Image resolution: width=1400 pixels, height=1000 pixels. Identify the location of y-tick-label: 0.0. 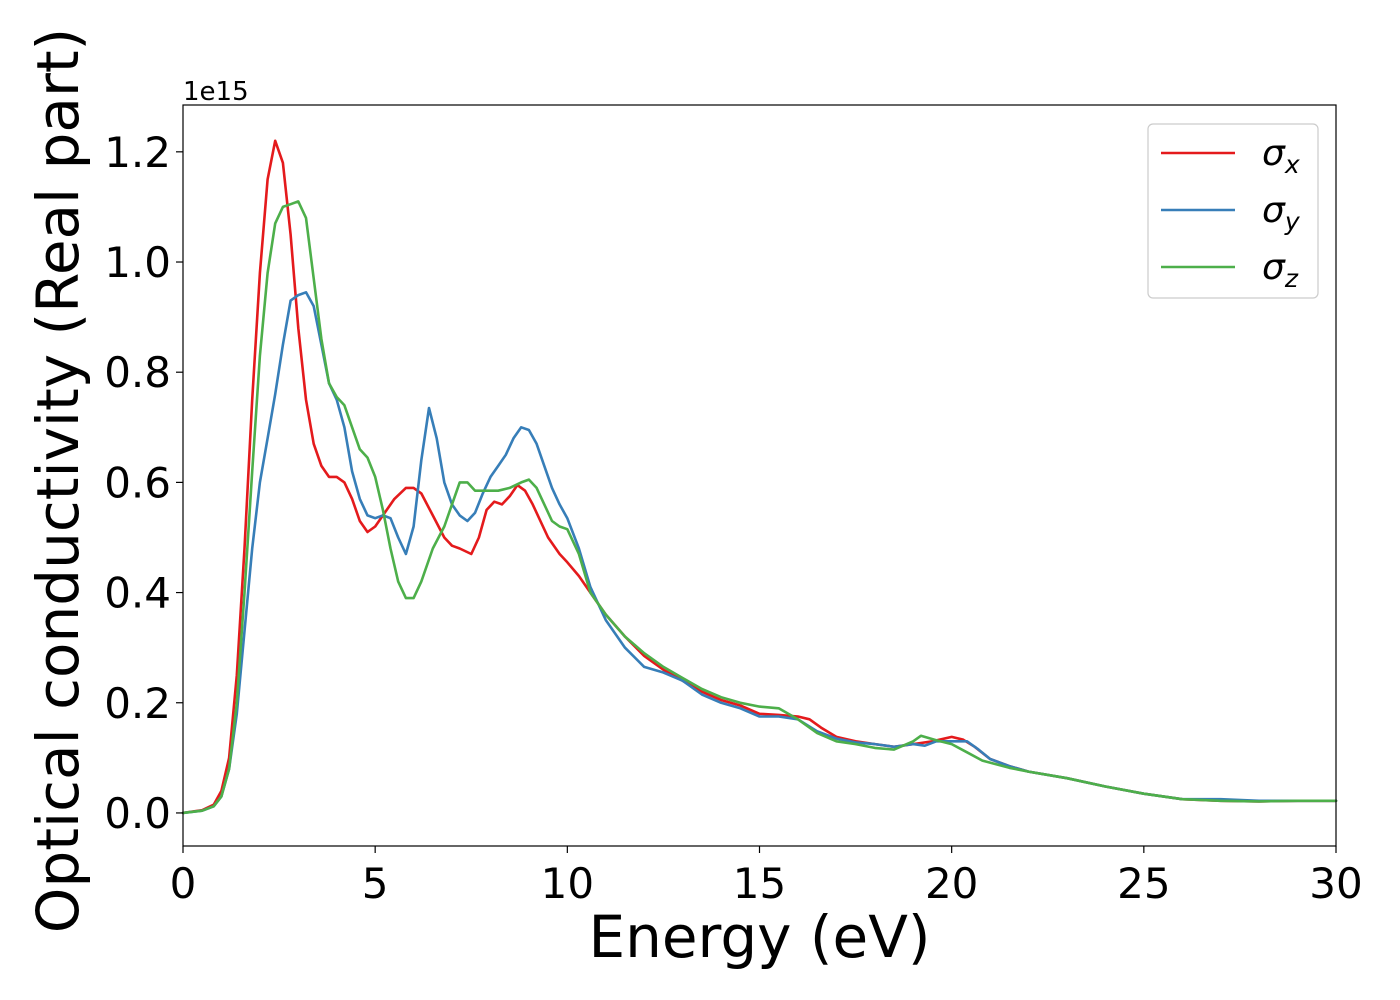
(137, 813).